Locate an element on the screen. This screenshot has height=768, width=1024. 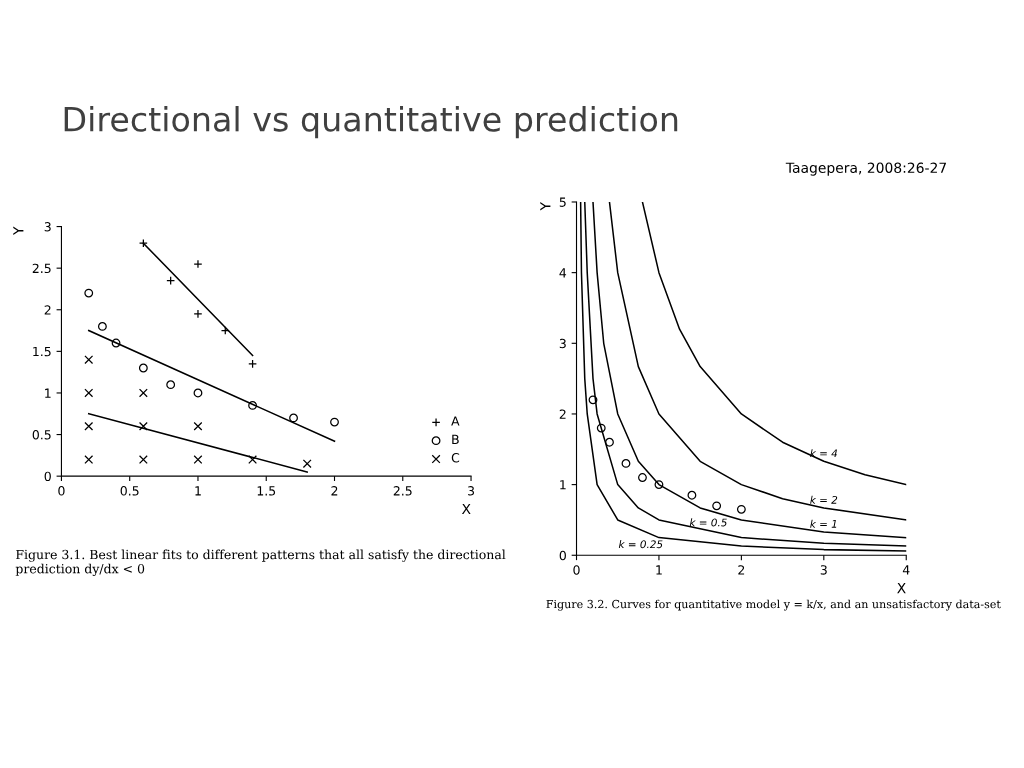
series-label: k = 2 is located at coordinates (824, 499).